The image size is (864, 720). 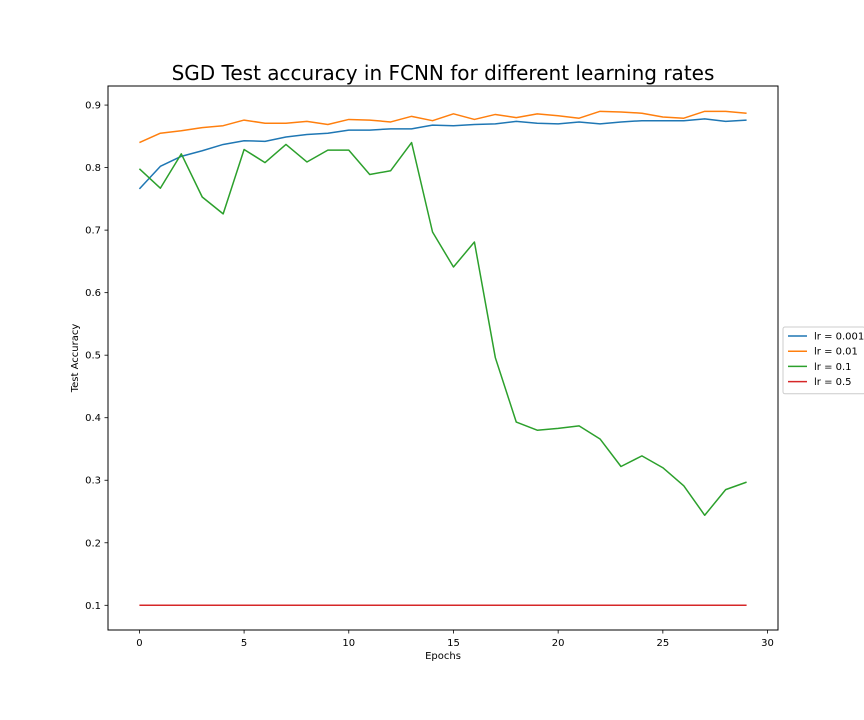 I want to click on x-ticks: 0 5 10 15 20 25 30, so click(x=455, y=639).